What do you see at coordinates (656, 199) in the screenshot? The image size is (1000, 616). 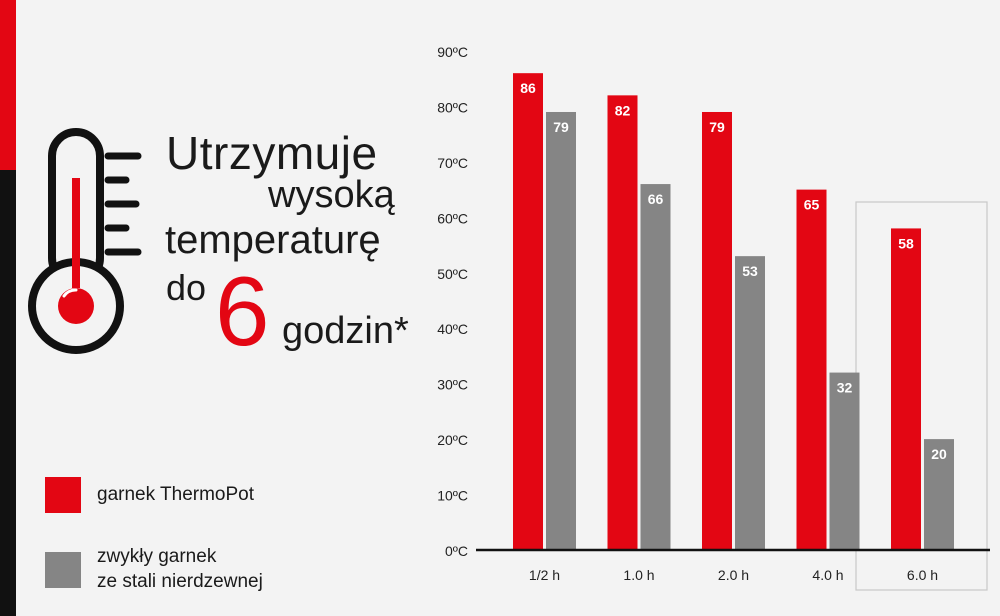 I see `bar-value-label: 66` at bounding box center [656, 199].